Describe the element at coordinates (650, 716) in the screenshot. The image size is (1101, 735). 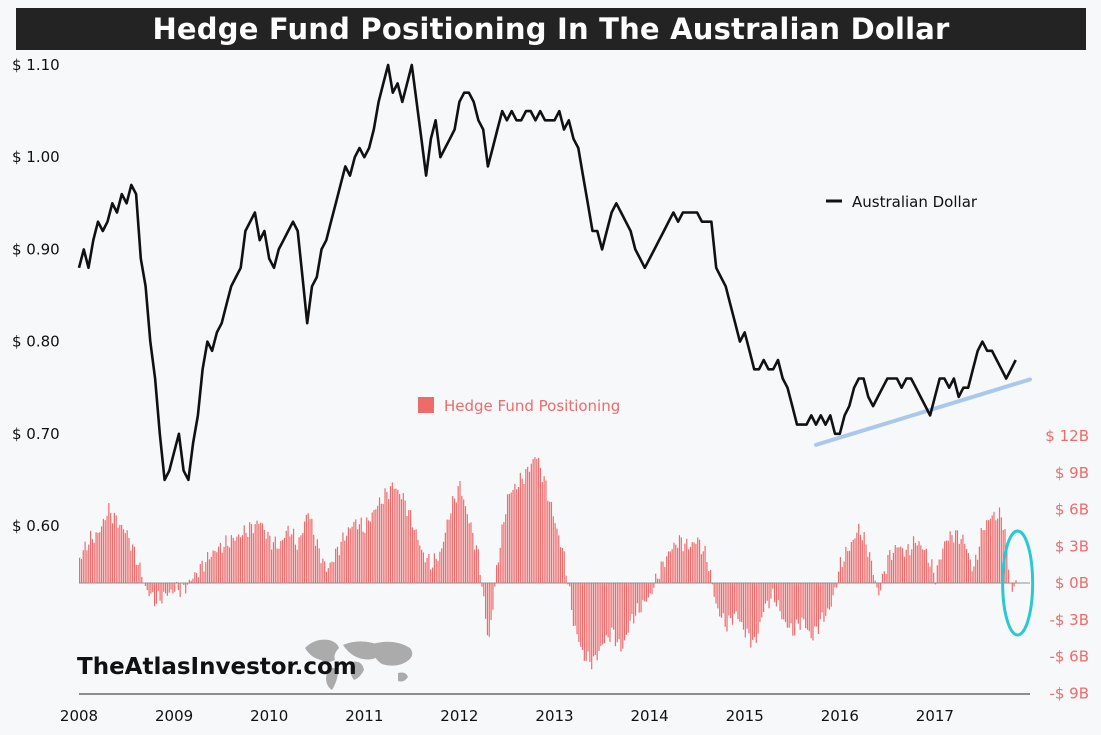
I see `x-tick-label: 2014` at that location.